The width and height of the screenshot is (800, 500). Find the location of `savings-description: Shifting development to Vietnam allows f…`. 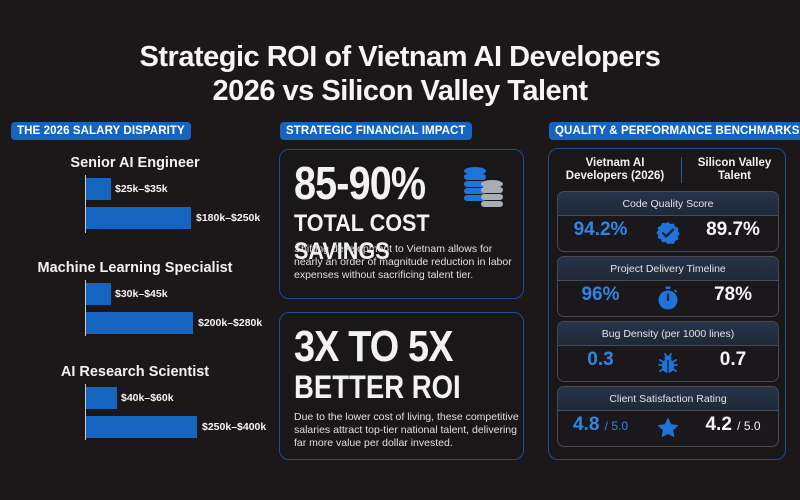

savings-description: Shifting development to Vietnam allows f… is located at coordinates (403, 262).